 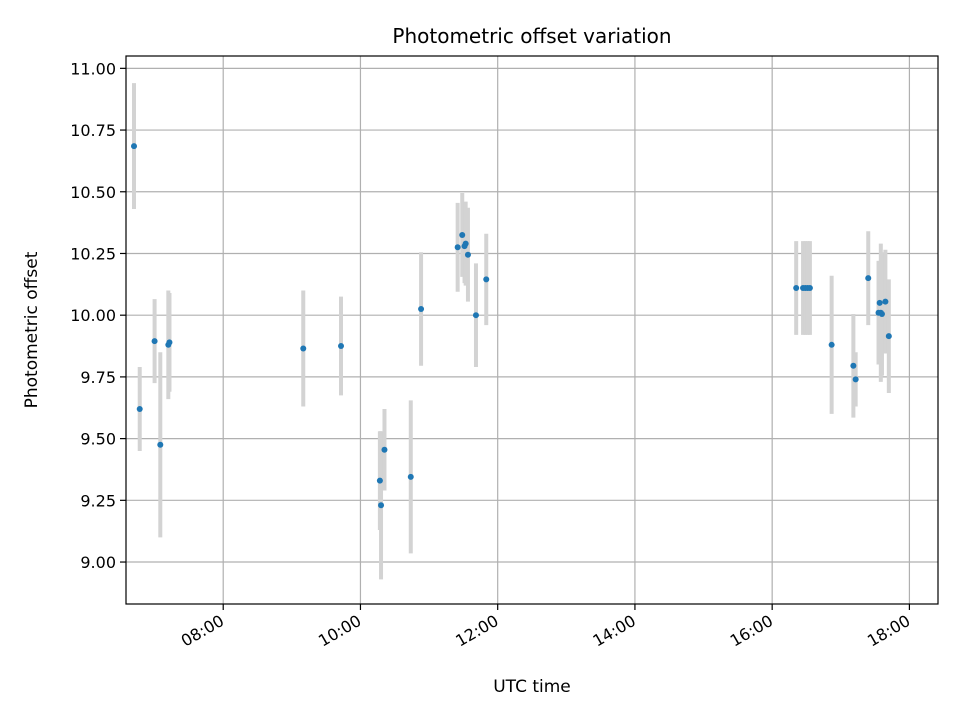 What do you see at coordinates (93, 130) in the screenshot?
I see `y-tick-label: 10.75` at bounding box center [93, 130].